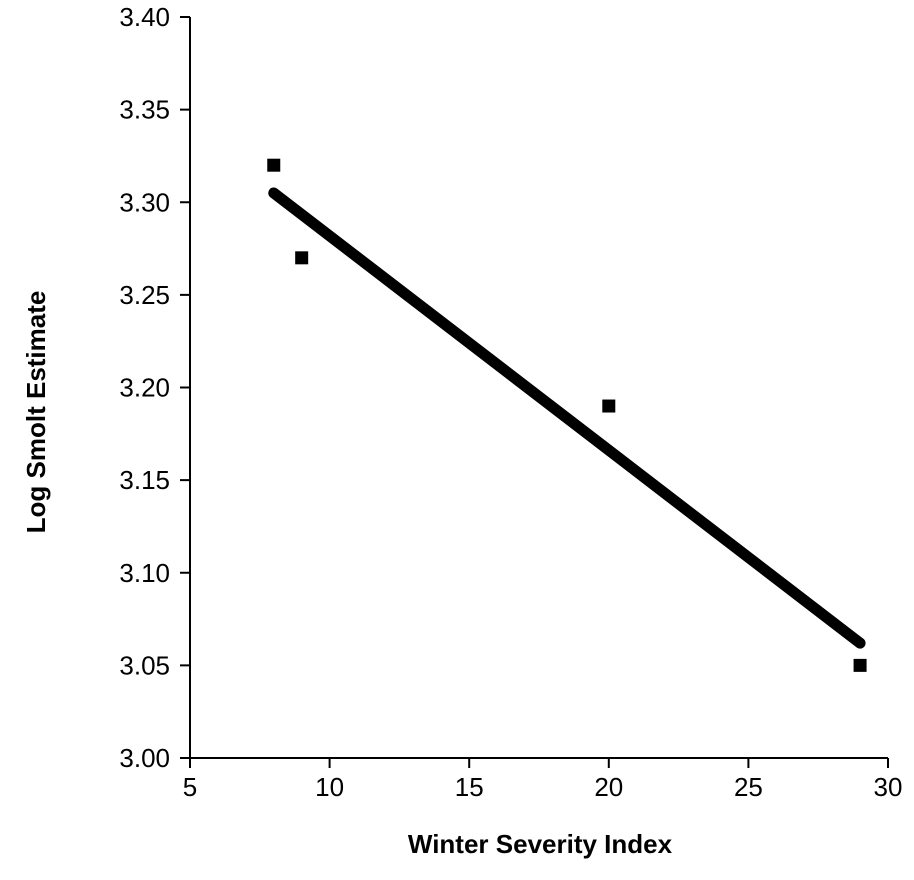  What do you see at coordinates (190, 787) in the screenshot?
I see `x-tick-label: 5` at bounding box center [190, 787].